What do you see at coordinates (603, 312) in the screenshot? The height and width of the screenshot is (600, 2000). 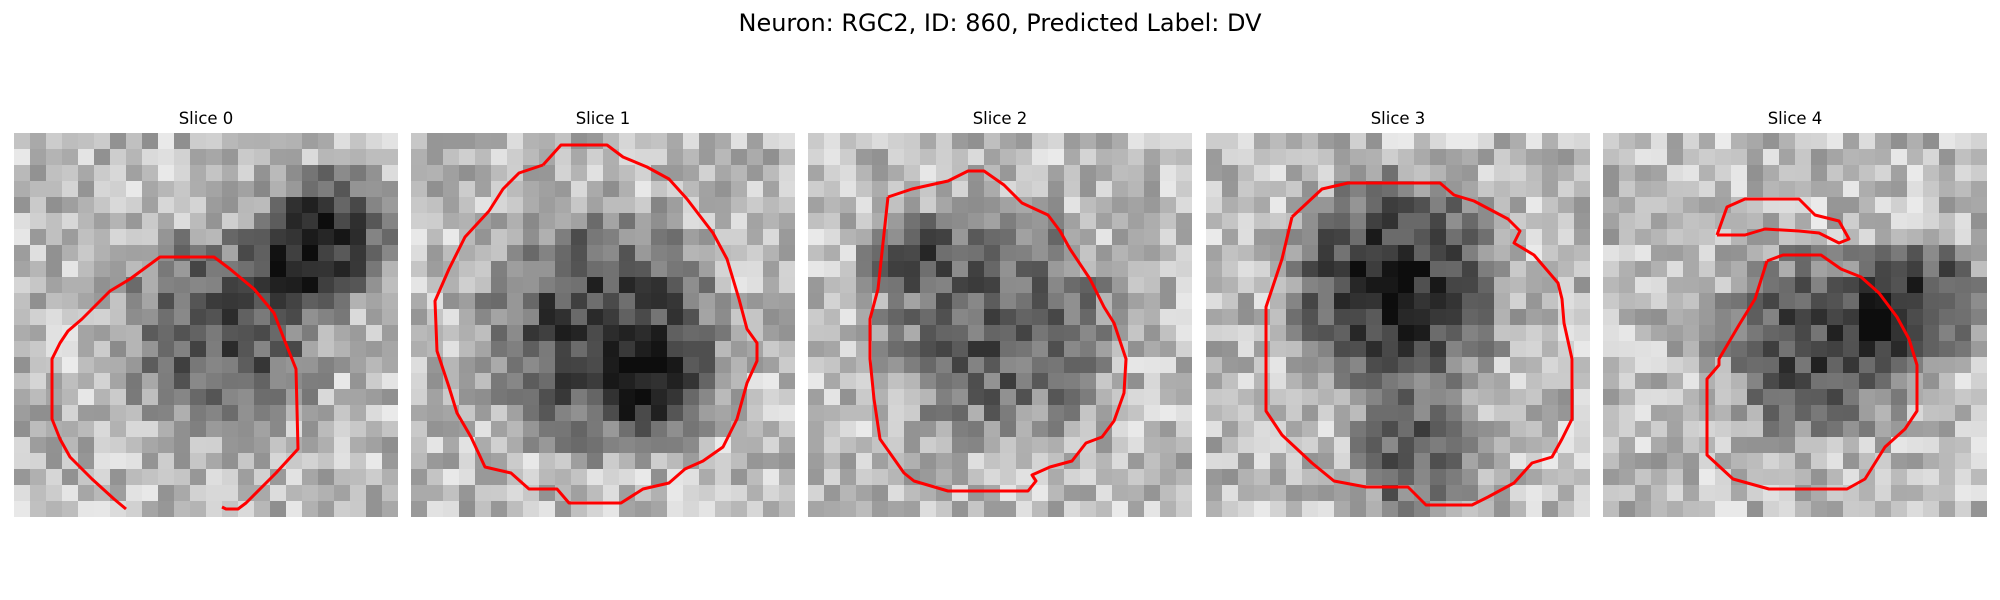 I see `slice-panel-1: Slice 1` at bounding box center [603, 312].